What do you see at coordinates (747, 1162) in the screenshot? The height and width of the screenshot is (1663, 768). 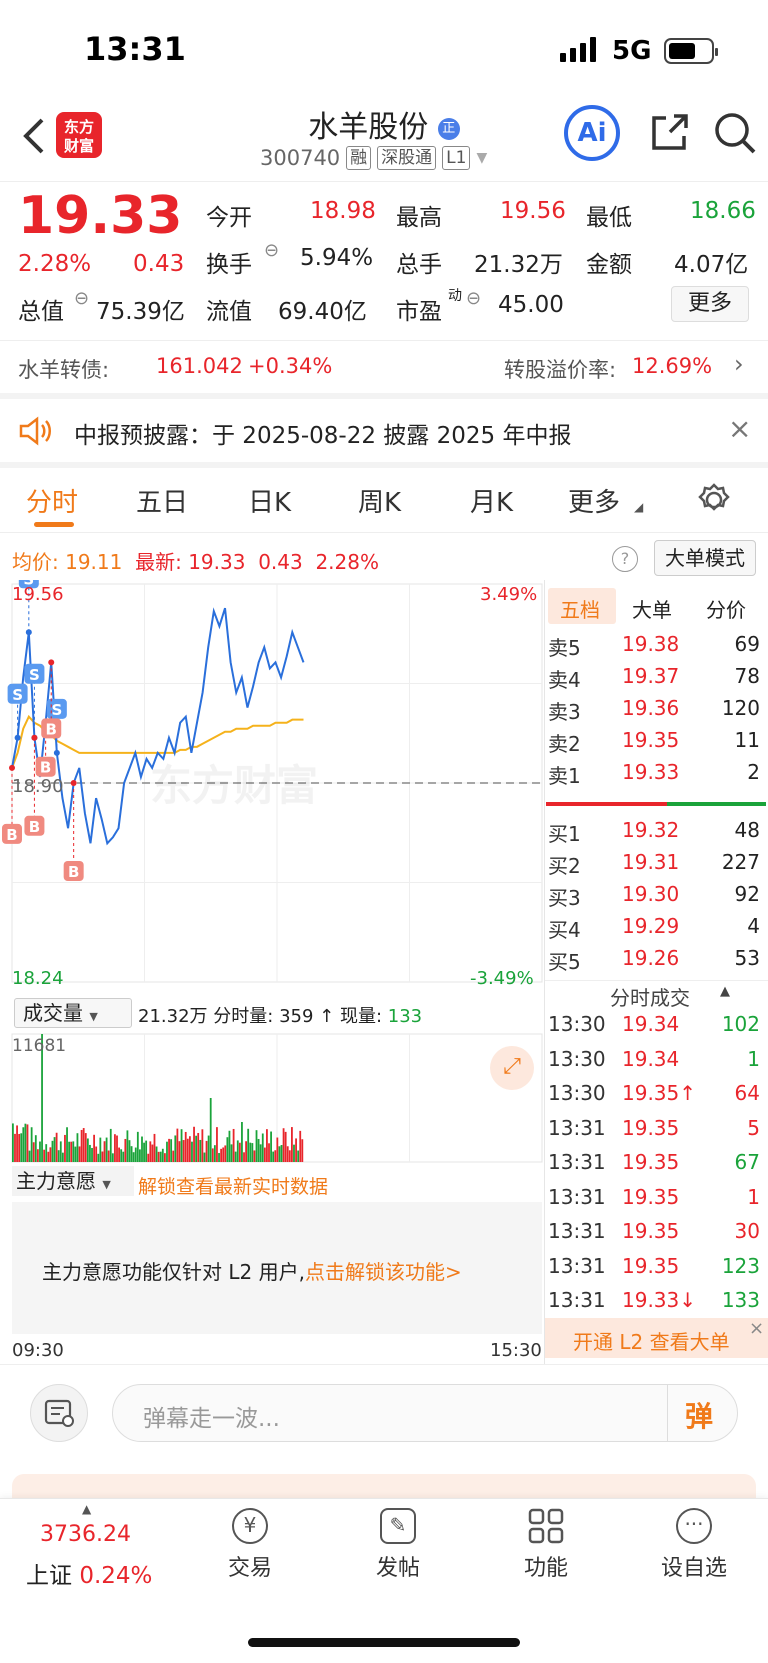 I see `trade-volume: 67` at bounding box center [747, 1162].